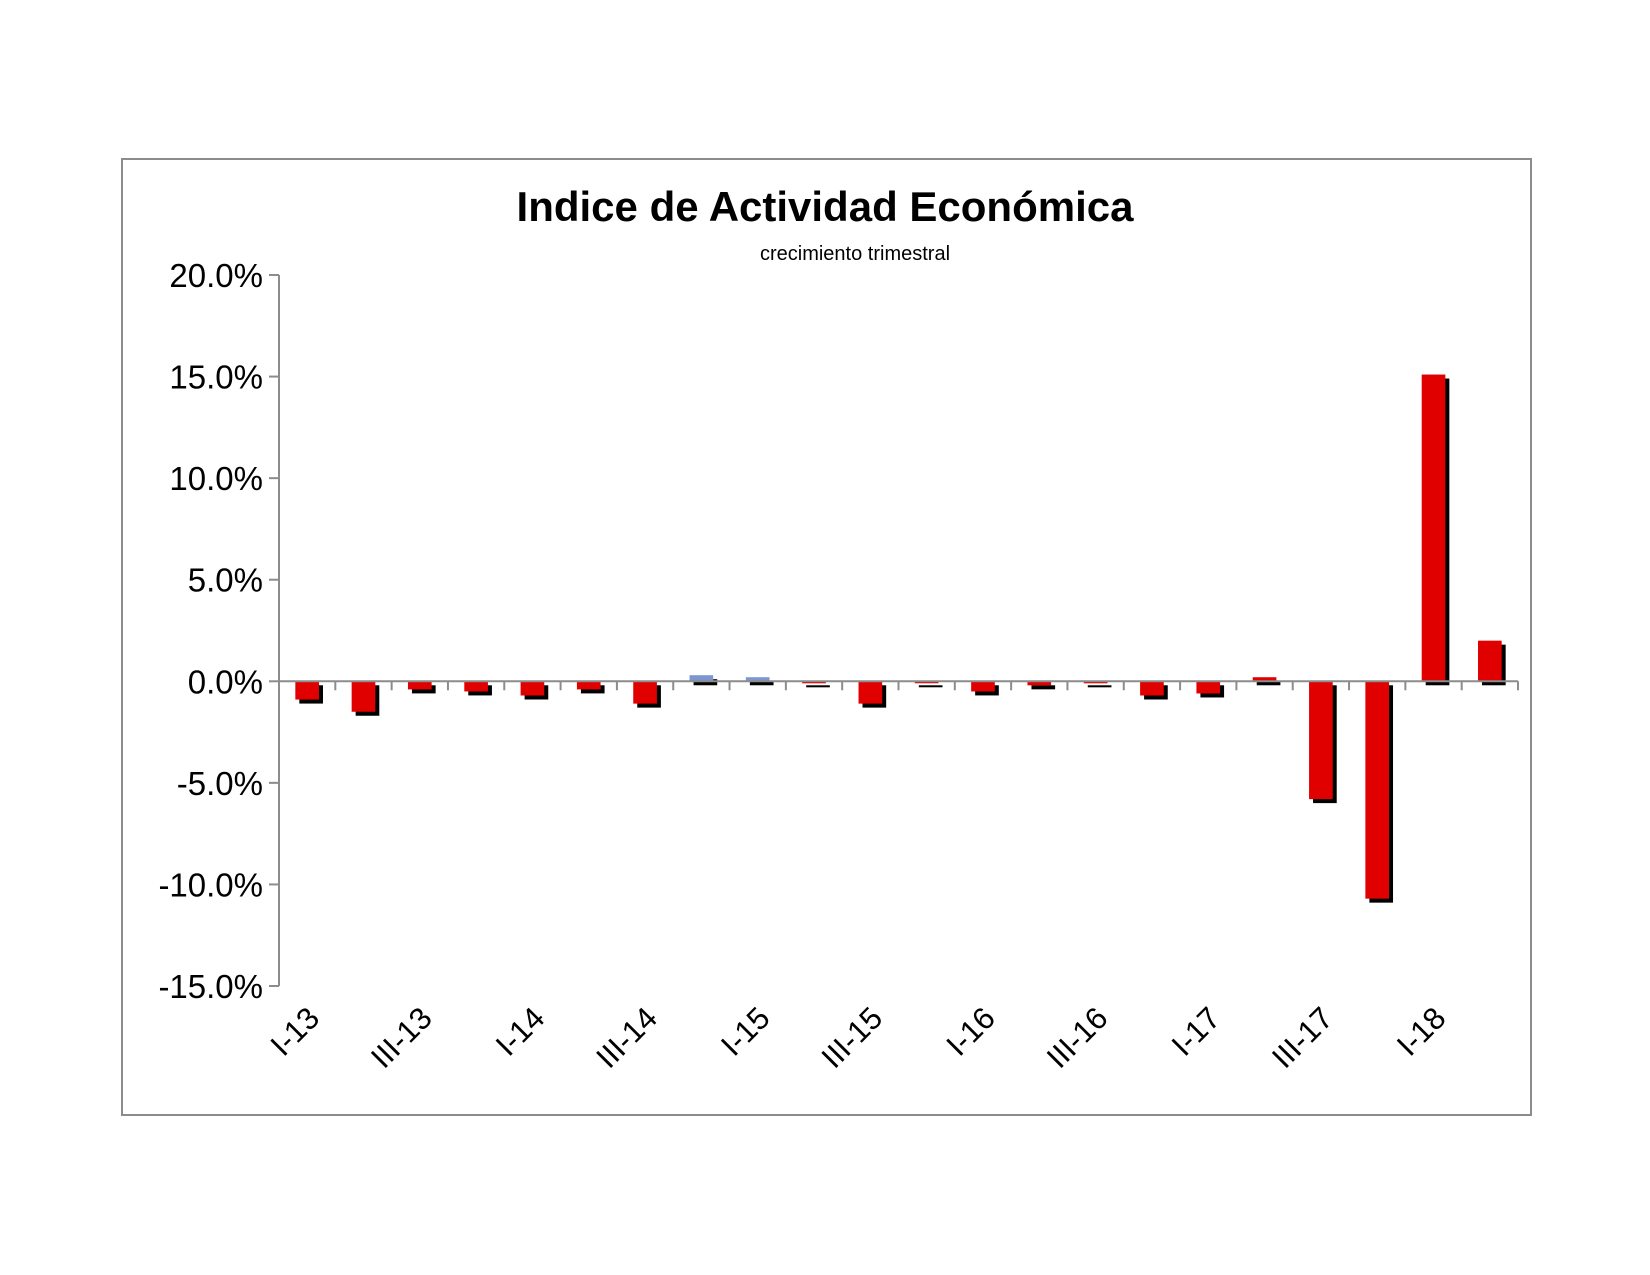 This screenshot has height=1275, width=1650. I want to click on x-tick-label: I-17, so click(1196, 1031).